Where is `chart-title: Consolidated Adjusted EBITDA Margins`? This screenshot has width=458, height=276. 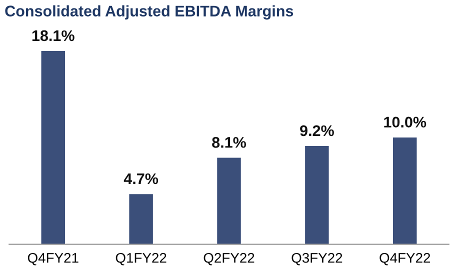
chart-title: Consolidated Adjusted EBITDA Margins is located at coordinates (149, 12).